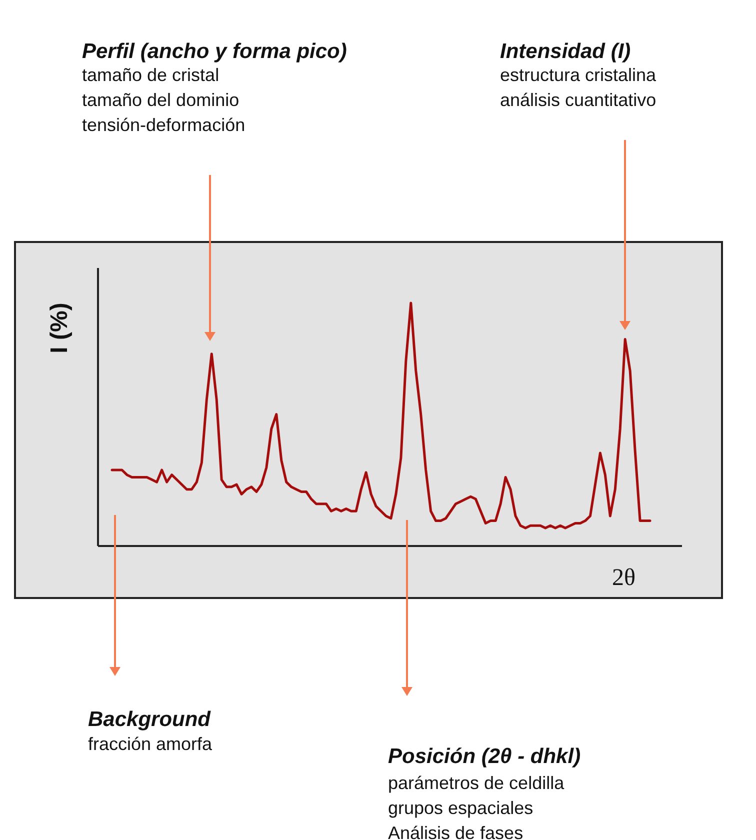 The image size is (756, 840). What do you see at coordinates (214, 51) in the screenshot?
I see `text: Perfil (ancho y forma pico)` at bounding box center [214, 51].